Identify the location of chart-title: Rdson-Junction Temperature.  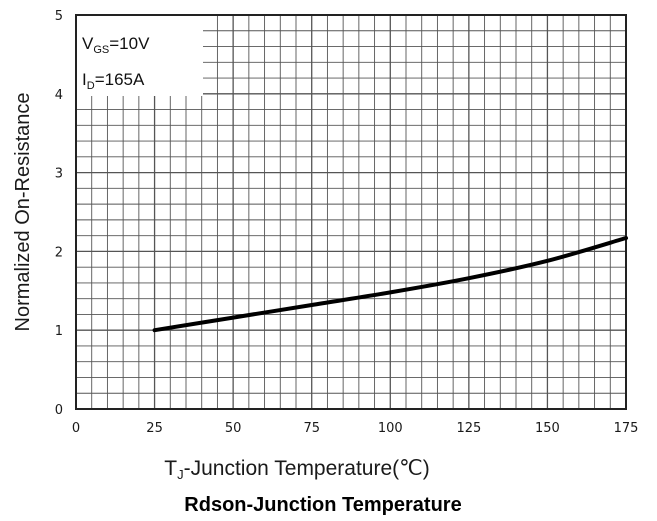
(322, 505).